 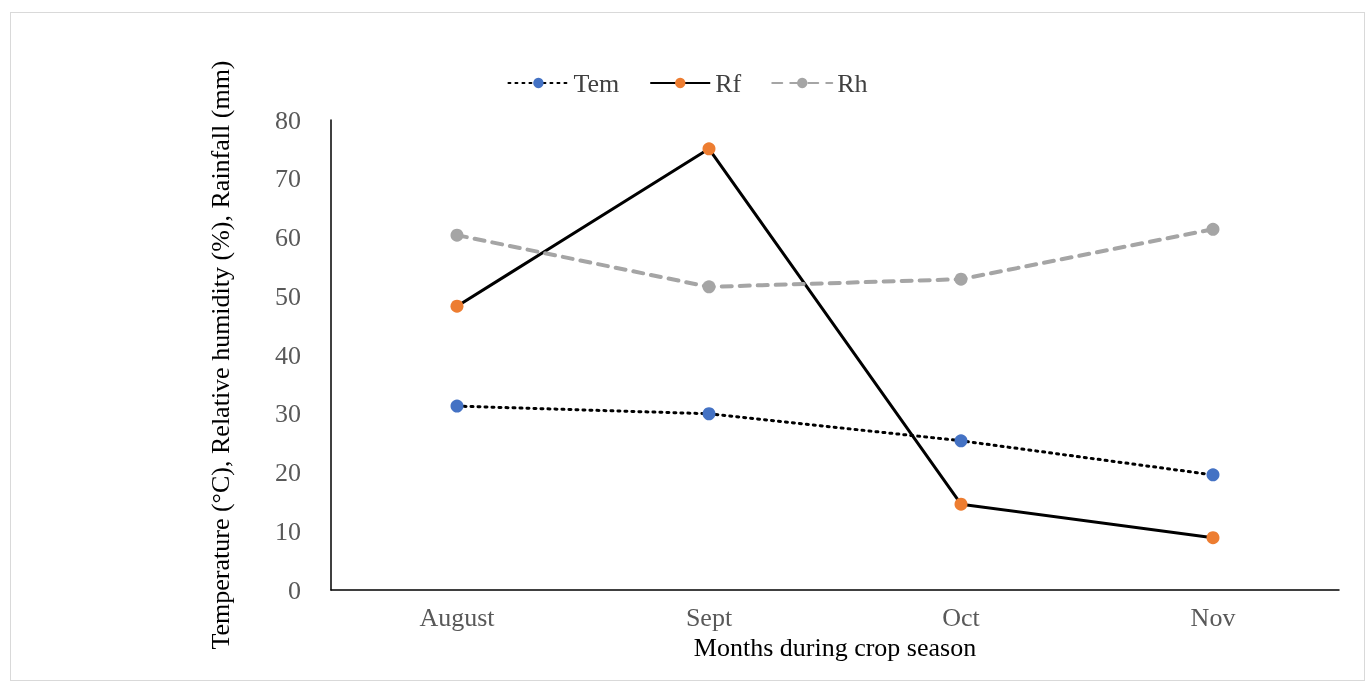 What do you see at coordinates (294, 590) in the screenshot?
I see `y-tick-label: 0` at bounding box center [294, 590].